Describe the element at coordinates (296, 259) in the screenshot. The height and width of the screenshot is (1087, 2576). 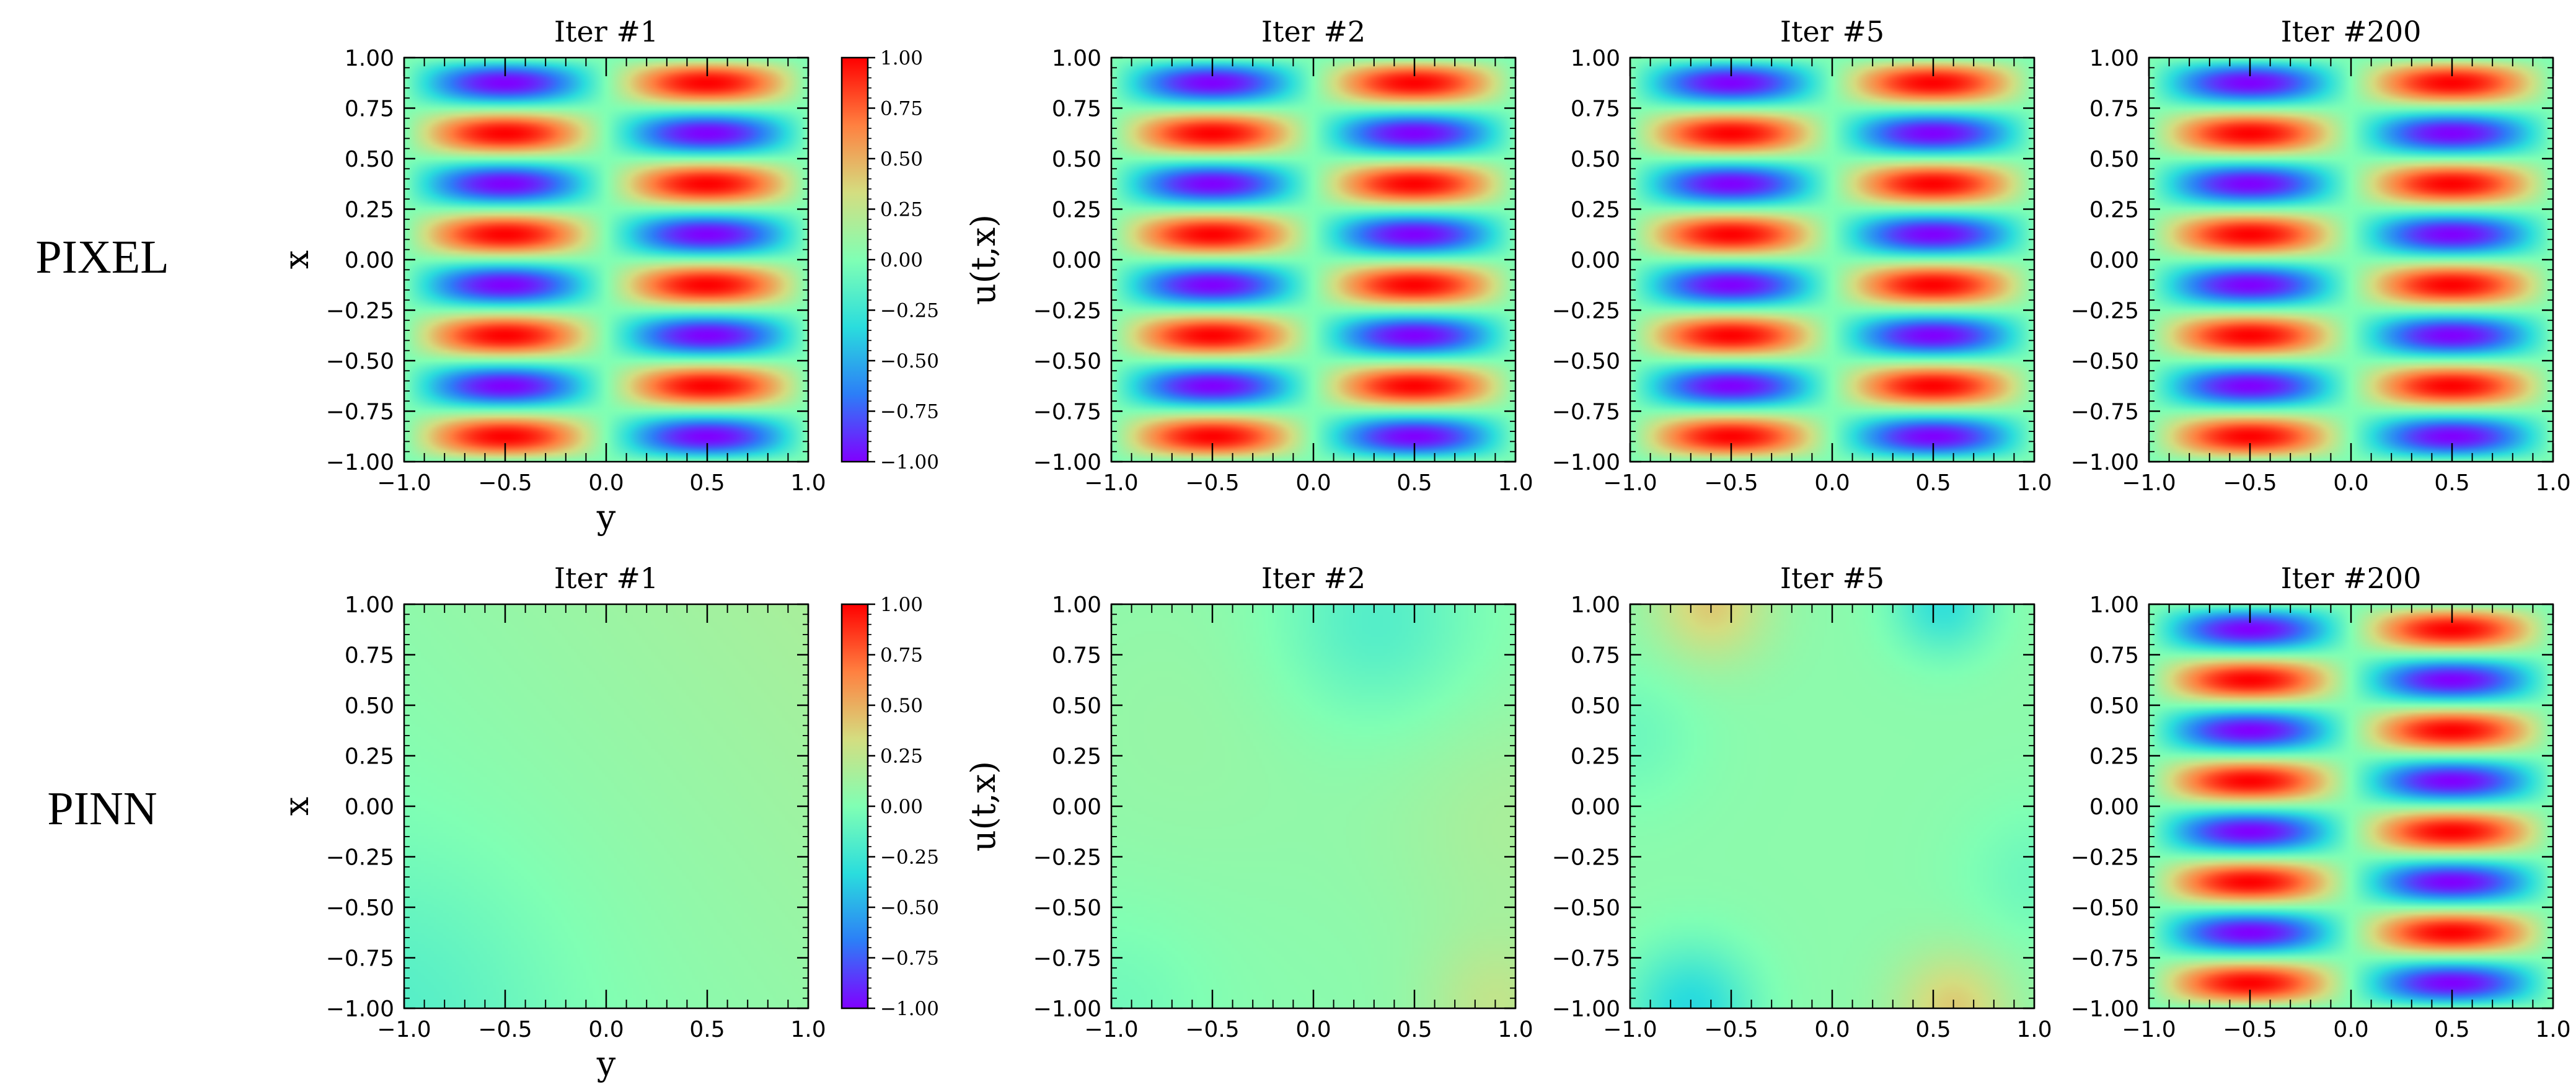
I see `y-axis-label: x` at that location.